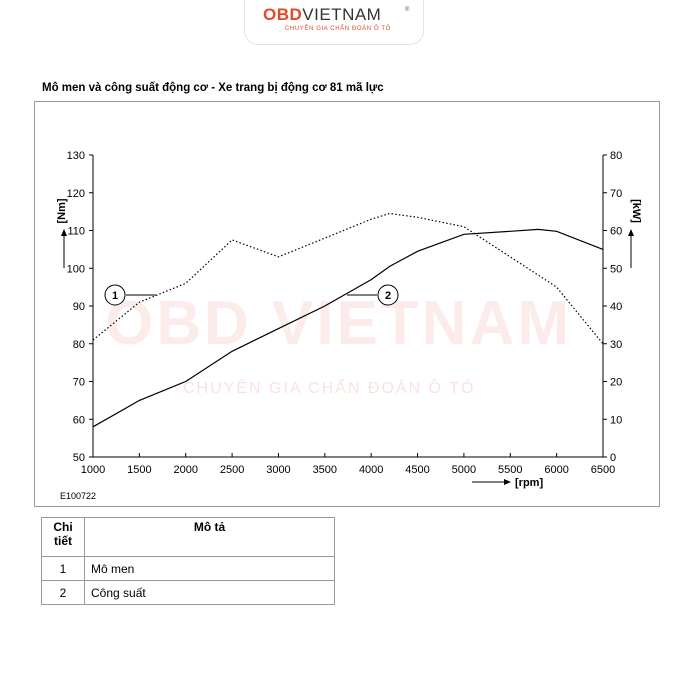 Image resolution: width=700 pixels, height=700 pixels. Describe the element at coordinates (417, 470) in the screenshot. I see `x-tick-label: 4500` at that location.